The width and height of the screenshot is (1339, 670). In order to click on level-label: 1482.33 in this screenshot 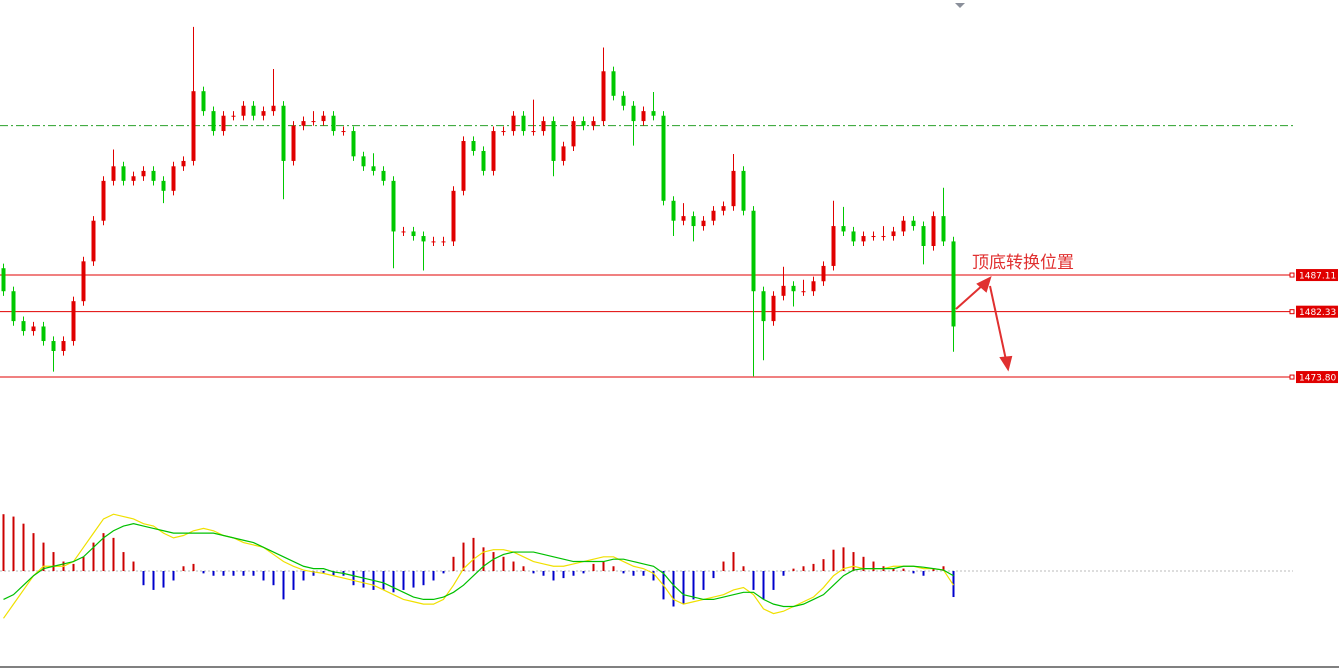, I will do `click(1317, 313)`.